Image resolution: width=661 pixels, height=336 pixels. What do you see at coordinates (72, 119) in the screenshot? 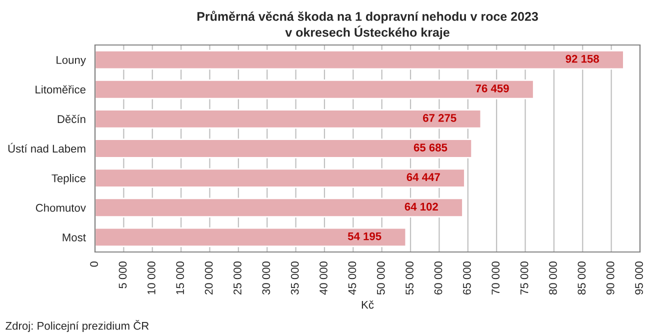
I see `y-tick-label: Děčín` at bounding box center [72, 119].